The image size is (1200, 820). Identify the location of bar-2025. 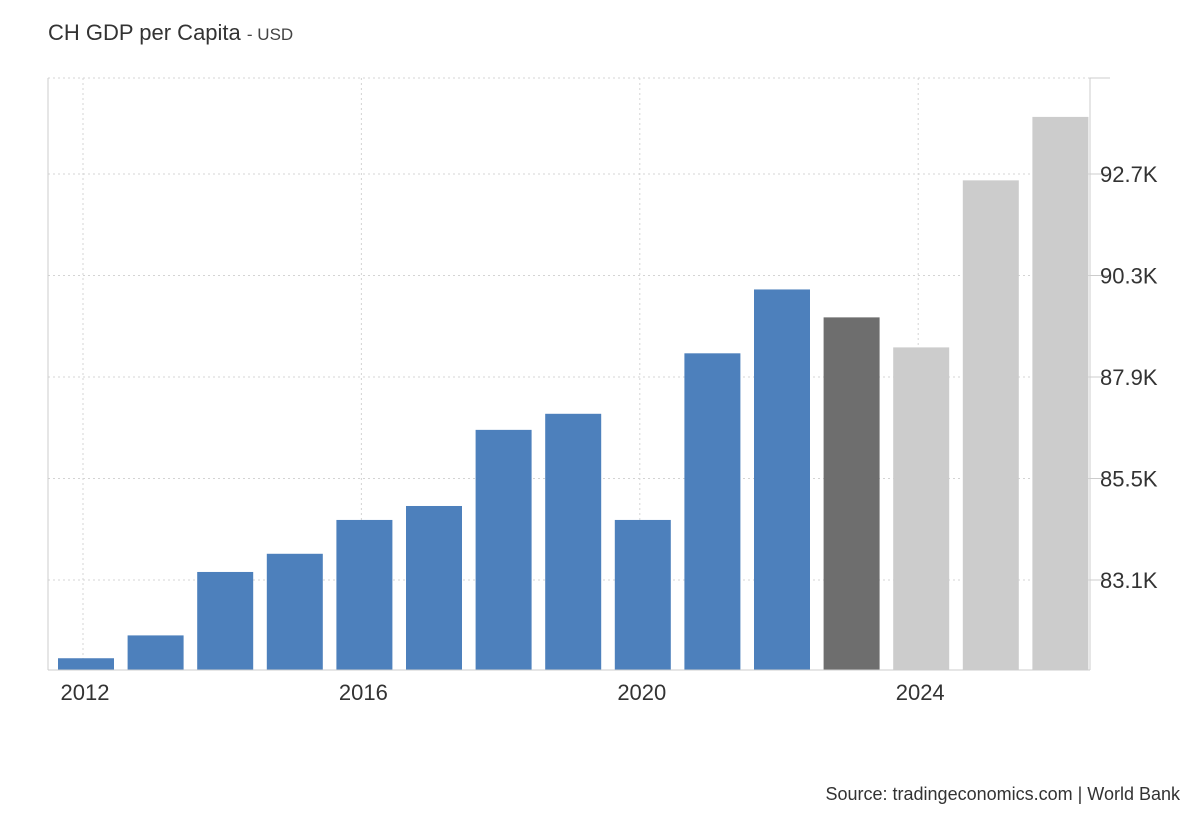
(990, 425).